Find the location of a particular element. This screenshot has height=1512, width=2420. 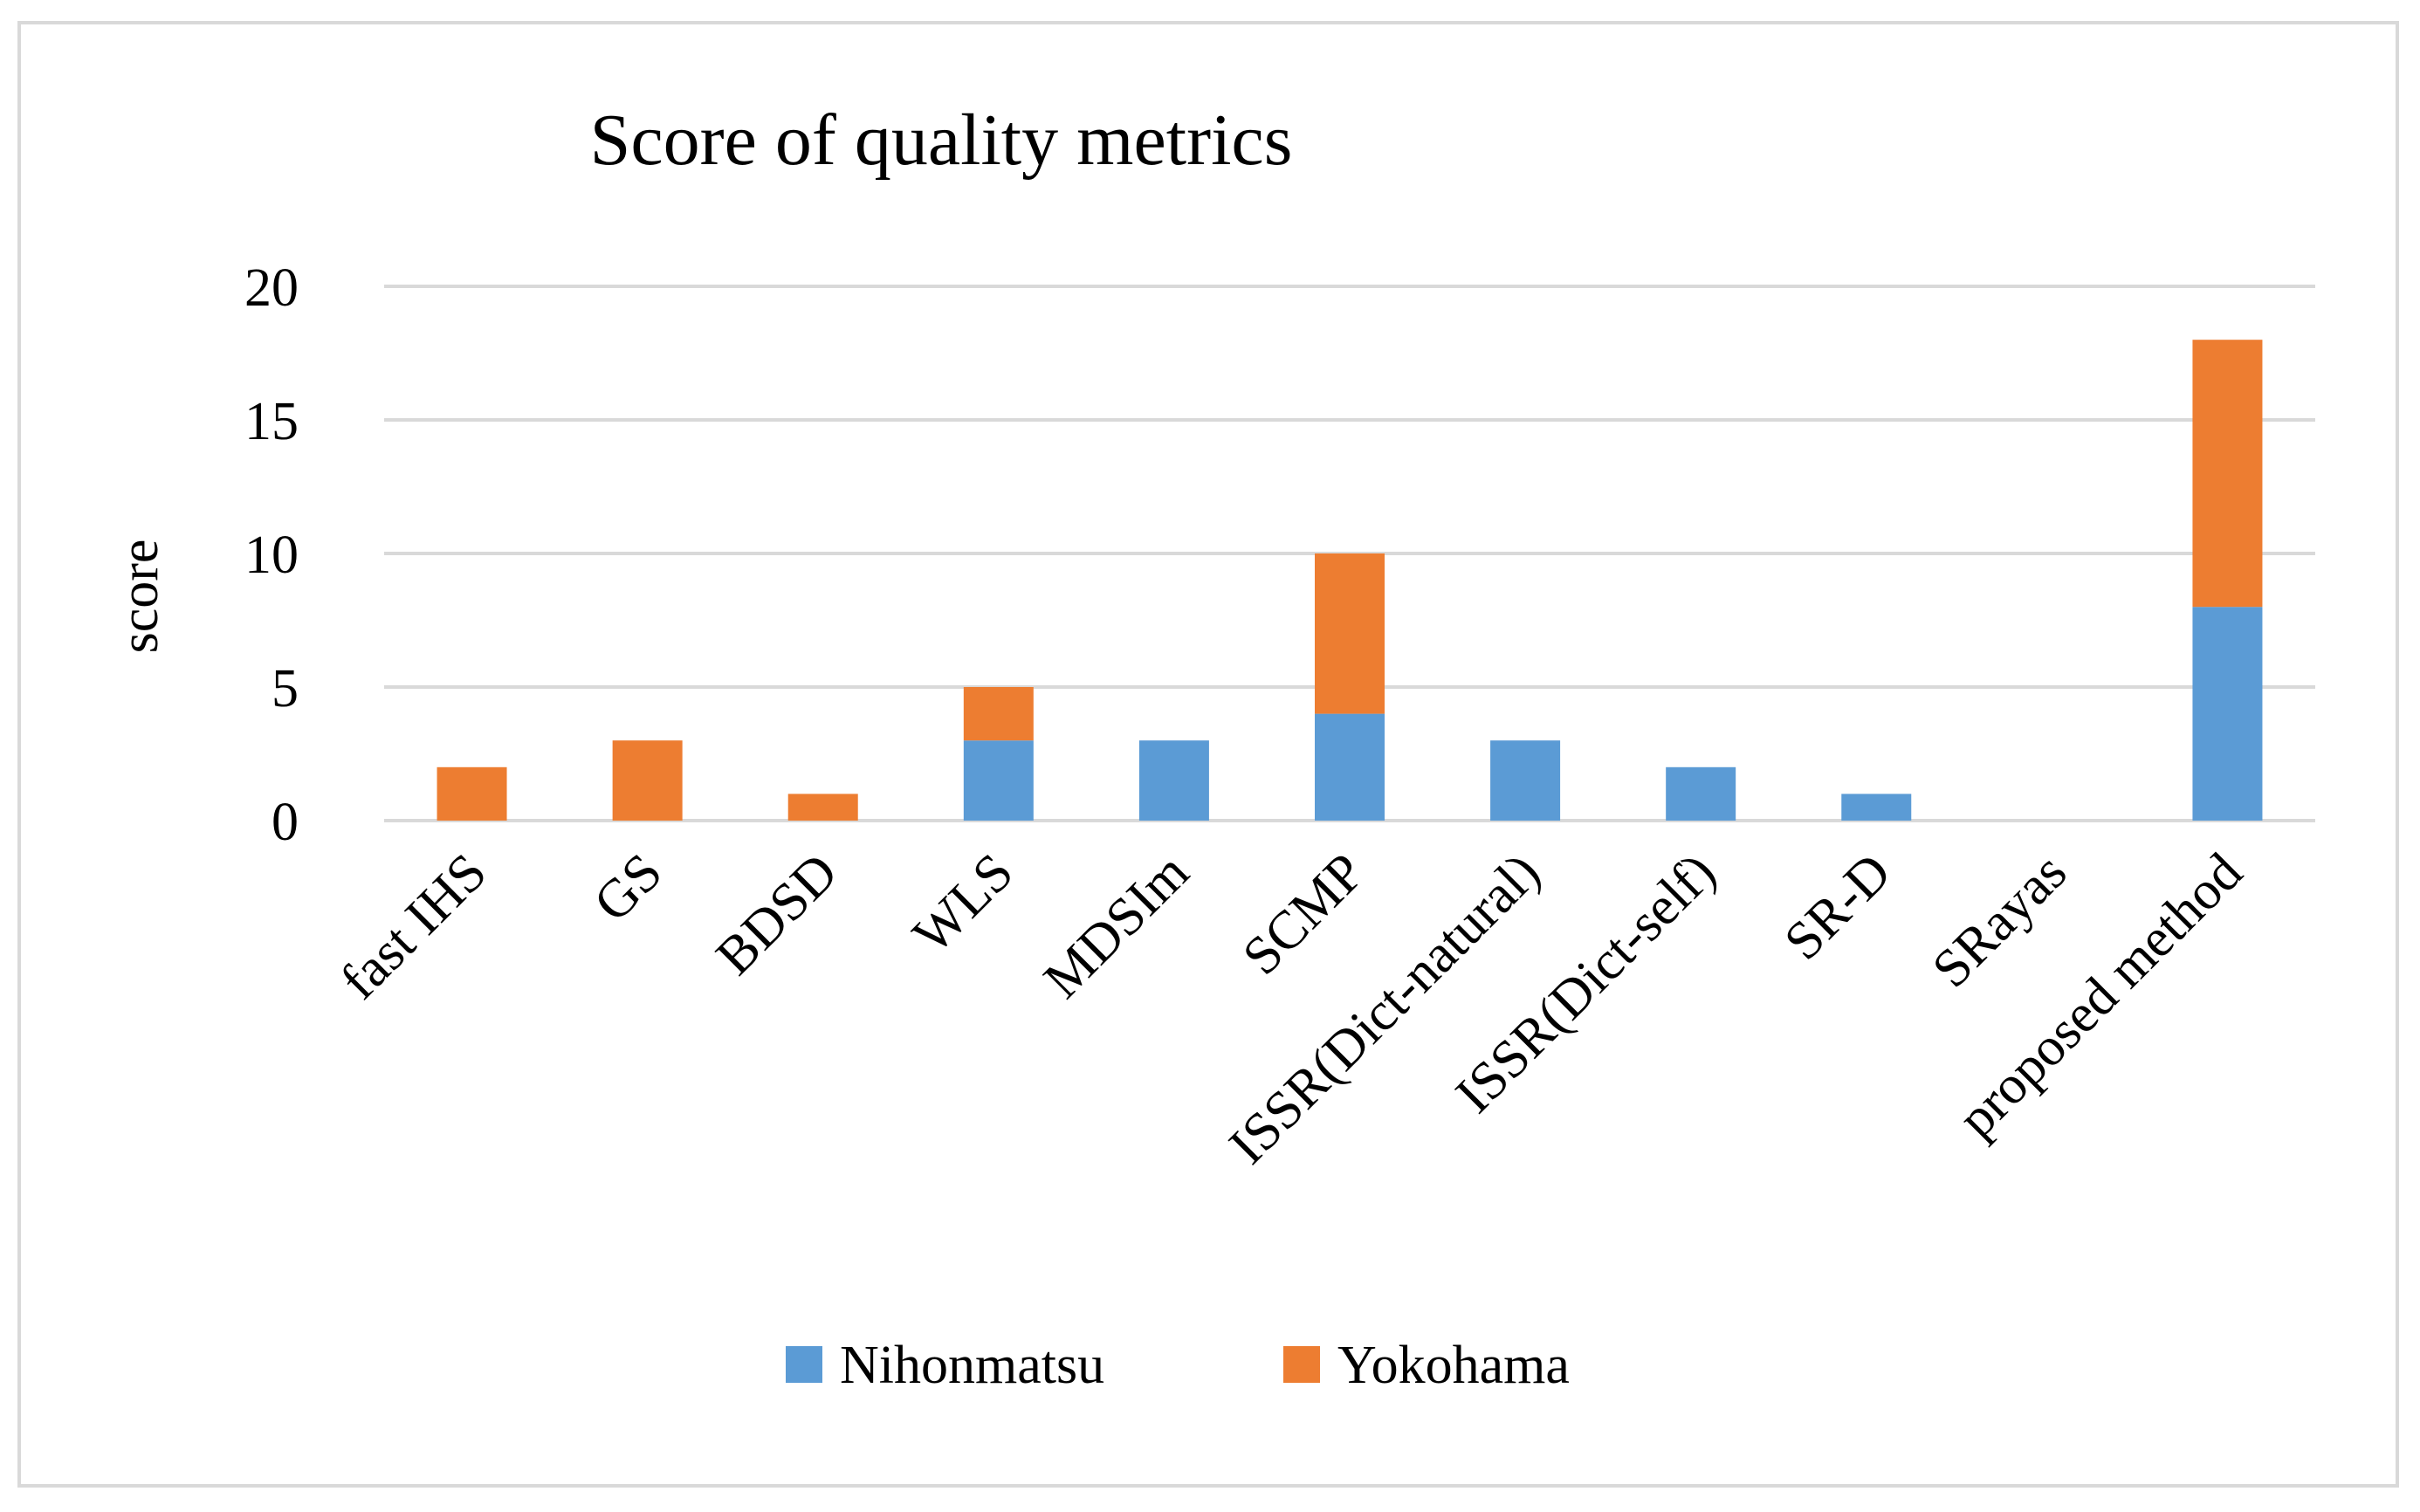

x-tick-label: ISSR(Dict-natural) is located at coordinates (1384, 1009).